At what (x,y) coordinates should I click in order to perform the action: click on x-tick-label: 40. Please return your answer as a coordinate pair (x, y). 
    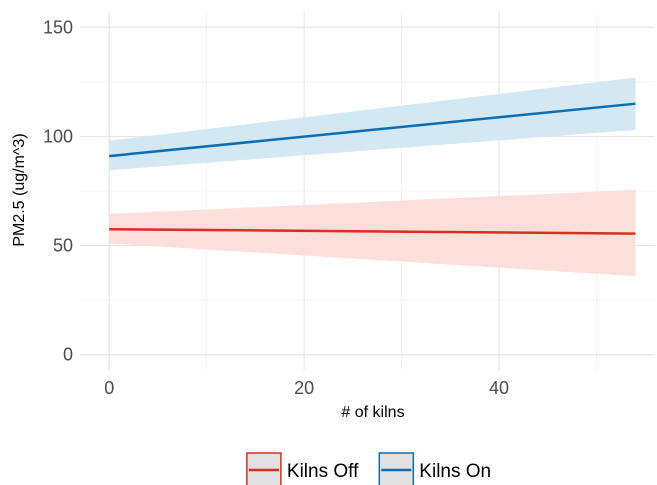
    Looking at the image, I should click on (499, 388).